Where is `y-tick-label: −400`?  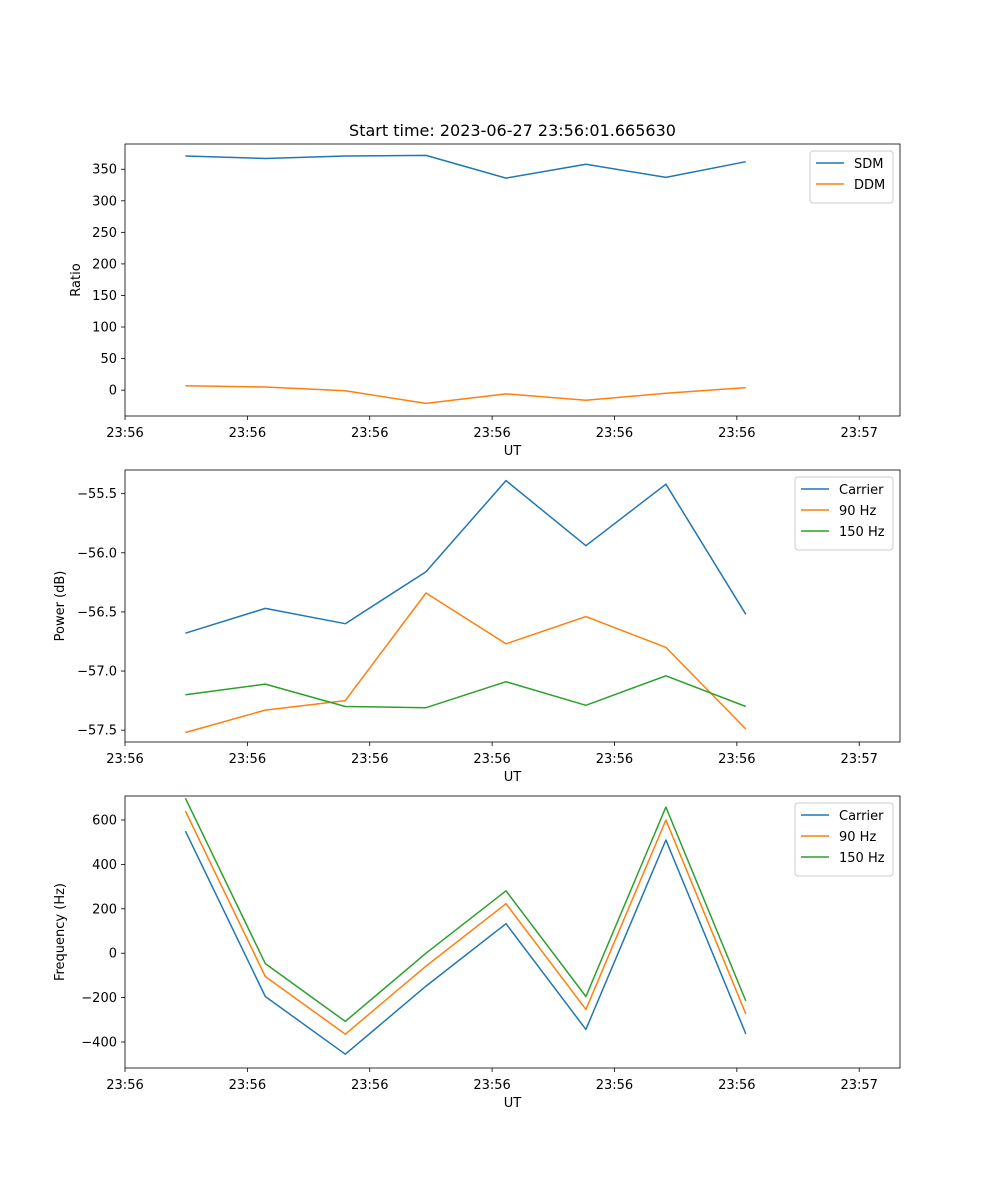
y-tick-label: −400 is located at coordinates (99, 1043).